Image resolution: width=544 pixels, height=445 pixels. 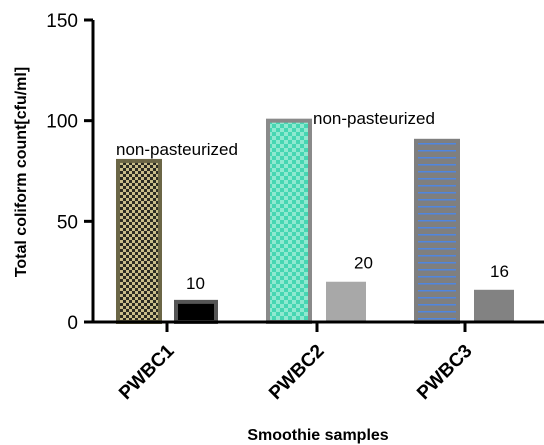 What do you see at coordinates (317, 435) in the screenshot?
I see `x-axis-title: Smoothie samples` at bounding box center [317, 435].